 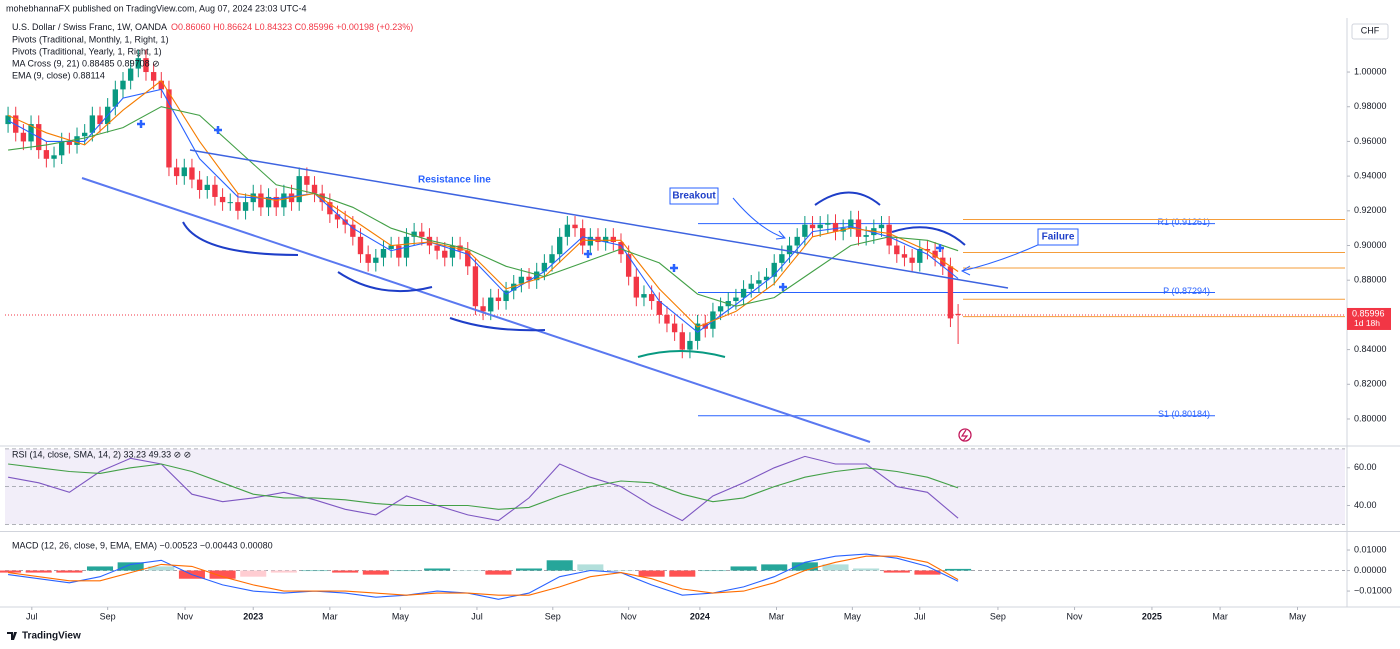 I want to click on y-tick-label: 0.82000, so click(x=1370, y=384).